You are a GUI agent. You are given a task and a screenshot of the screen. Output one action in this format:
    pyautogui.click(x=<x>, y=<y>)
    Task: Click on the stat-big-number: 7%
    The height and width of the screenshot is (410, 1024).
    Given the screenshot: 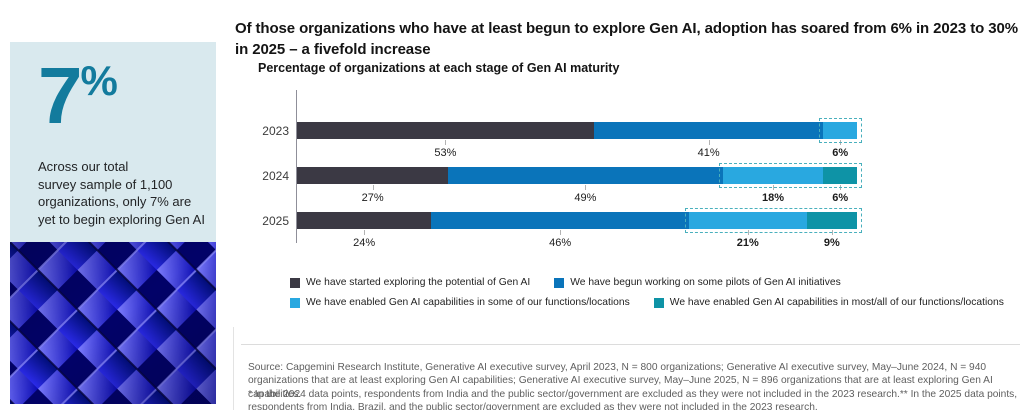 What is the action you would take?
    pyautogui.click(x=78, y=96)
    